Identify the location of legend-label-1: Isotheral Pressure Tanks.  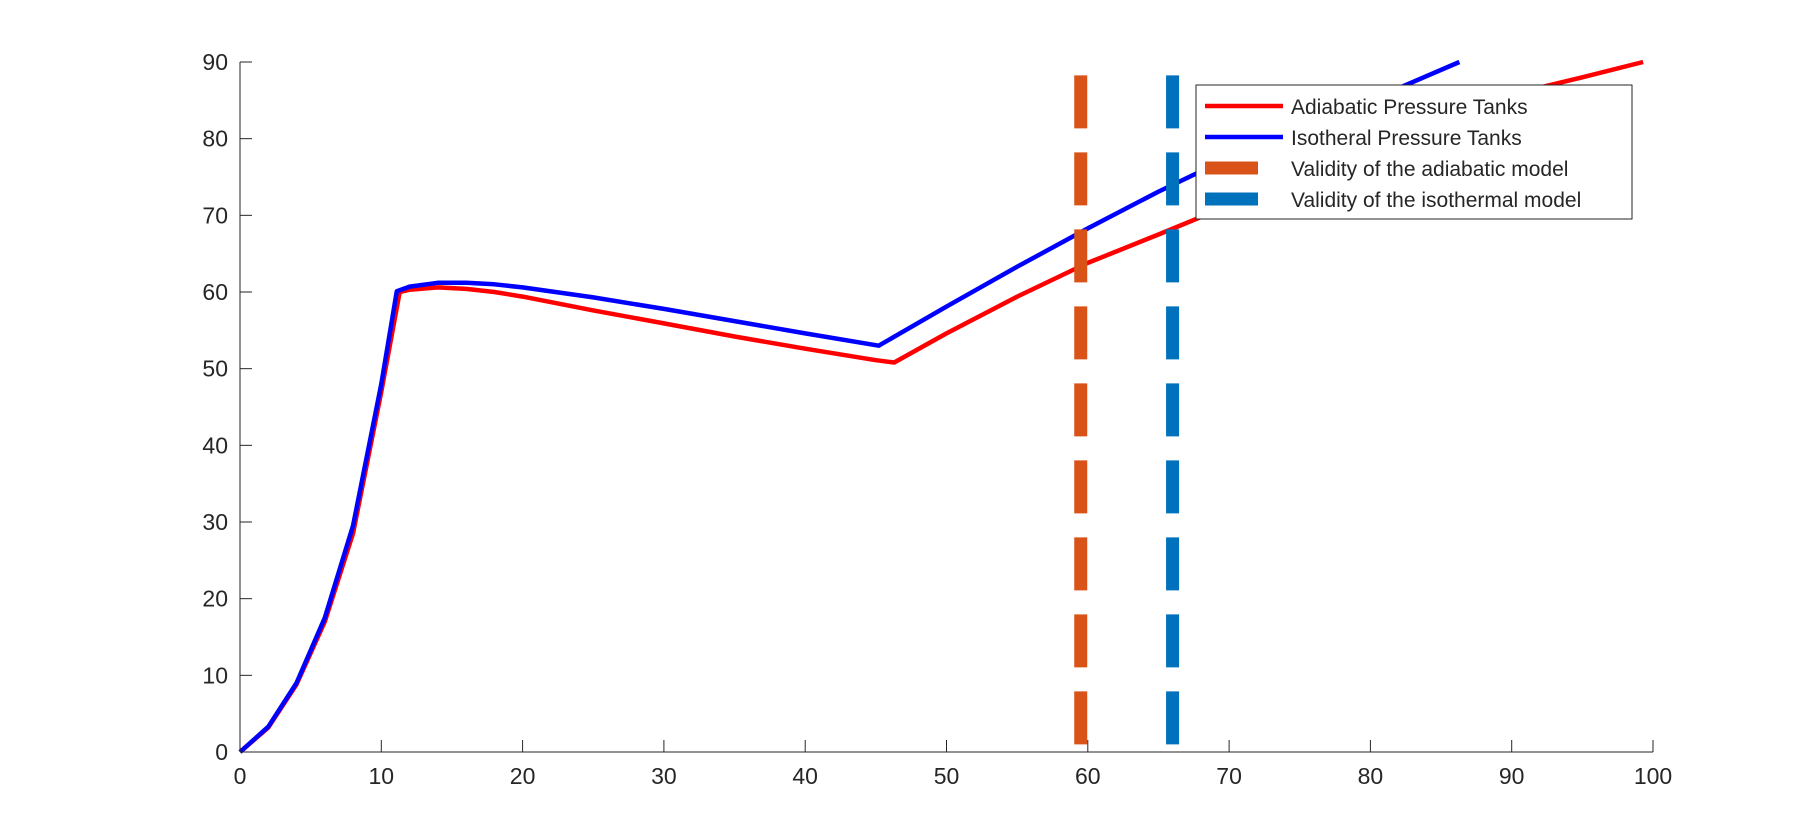
(1406, 138).